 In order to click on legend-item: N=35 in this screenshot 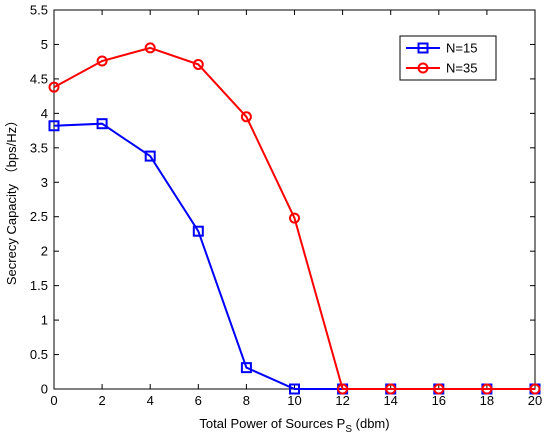, I will do `click(441, 68)`.